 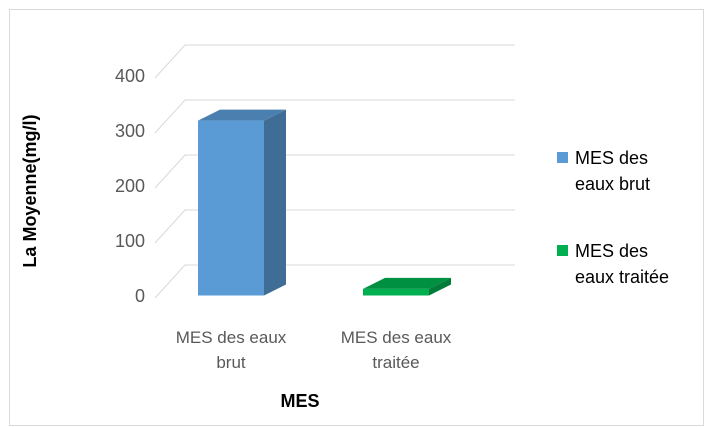 I want to click on legend-label: MES des eaux brut, so click(x=613, y=171).